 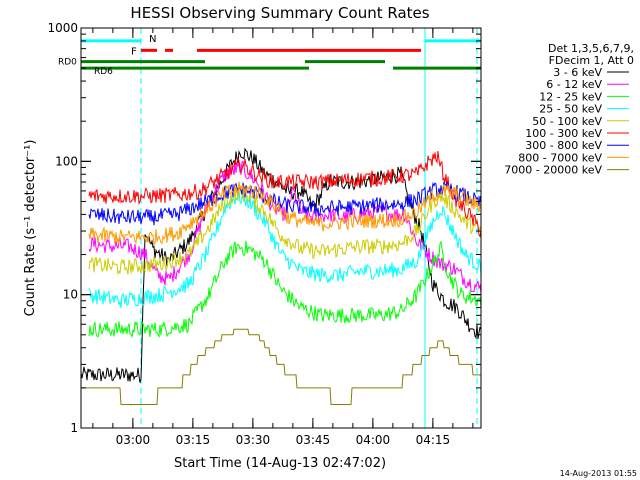 I want to click on legend-entry-label: 800 - 7000 keV, so click(x=560, y=157).